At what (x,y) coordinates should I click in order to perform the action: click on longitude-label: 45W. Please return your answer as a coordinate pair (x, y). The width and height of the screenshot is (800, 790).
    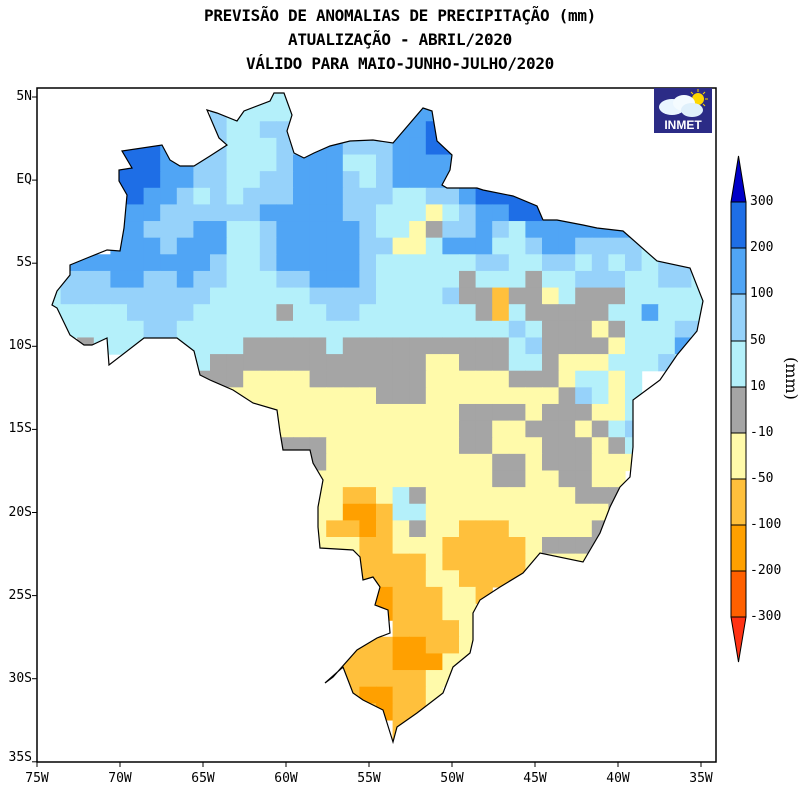
    Looking at the image, I should click on (535, 778).